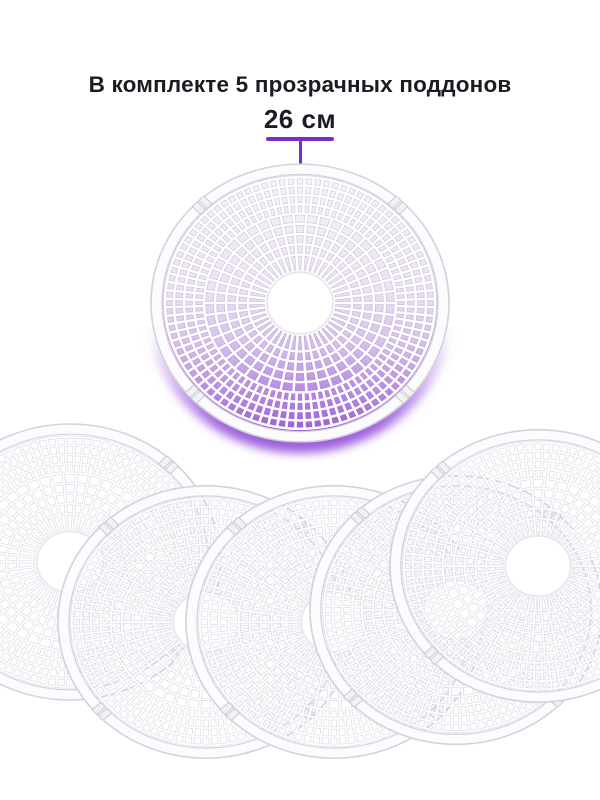 This screenshot has height=800, width=600. I want to click on page-title: В комплекте 5 прозрачных поддонов, so click(300, 84).